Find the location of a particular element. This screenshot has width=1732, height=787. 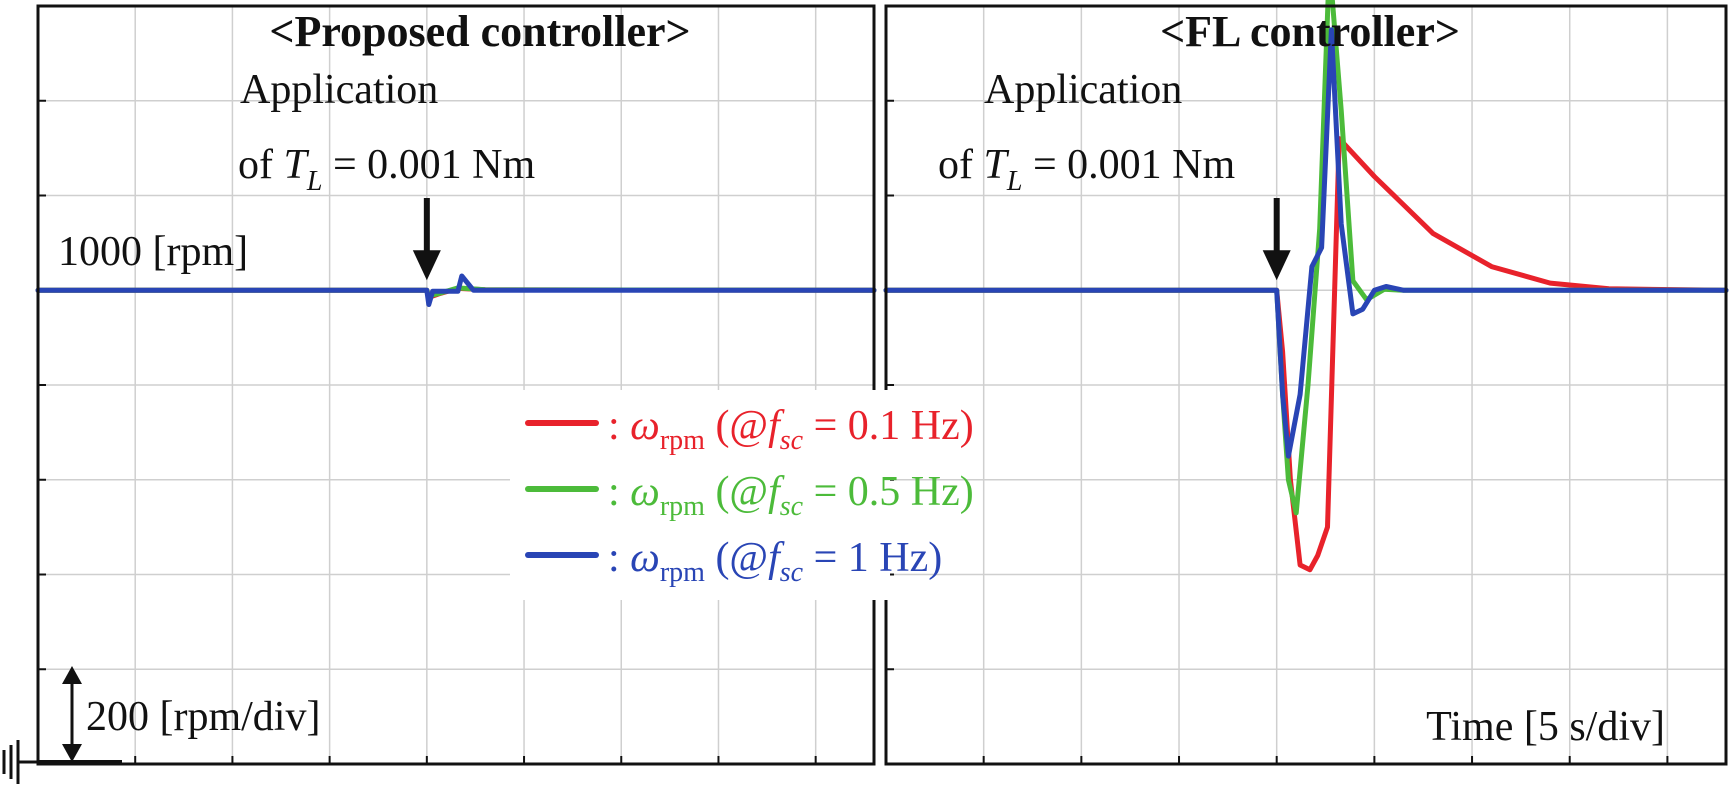

panel-title-fl: <FL controller> is located at coordinates (1310, 31).